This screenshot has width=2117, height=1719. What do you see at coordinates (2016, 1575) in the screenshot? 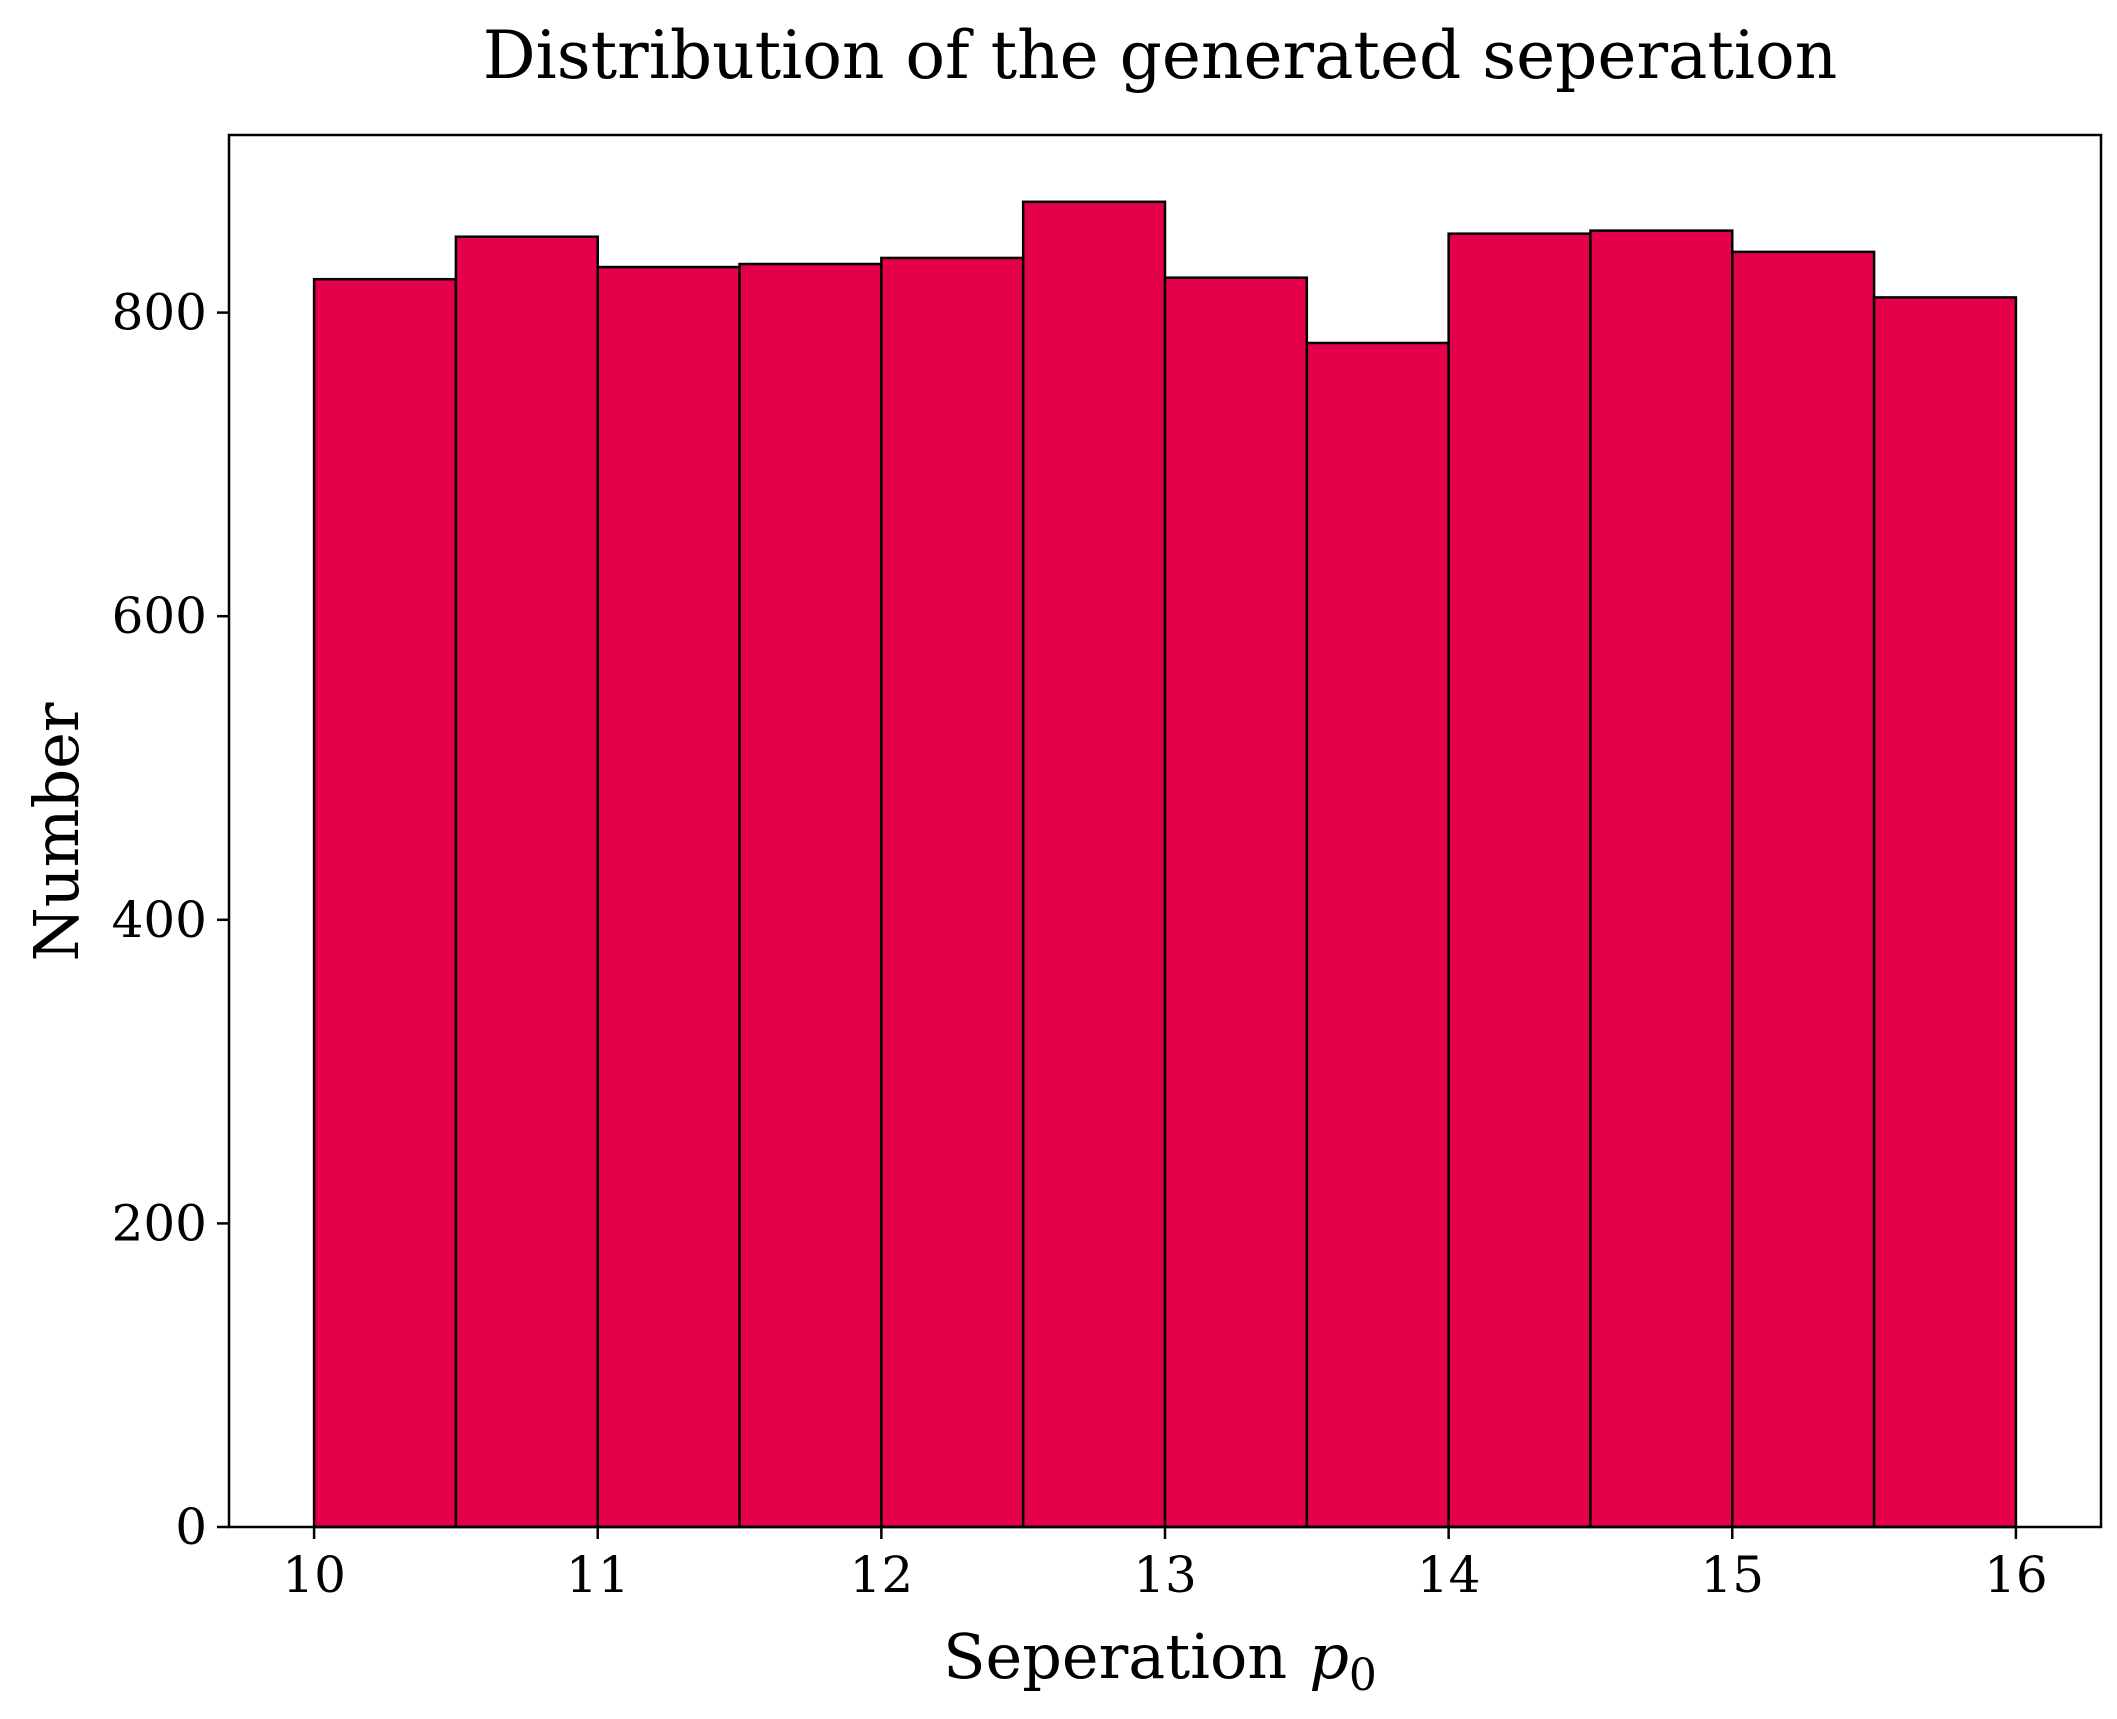
I see `x-tick-label: 16` at bounding box center [2016, 1575].